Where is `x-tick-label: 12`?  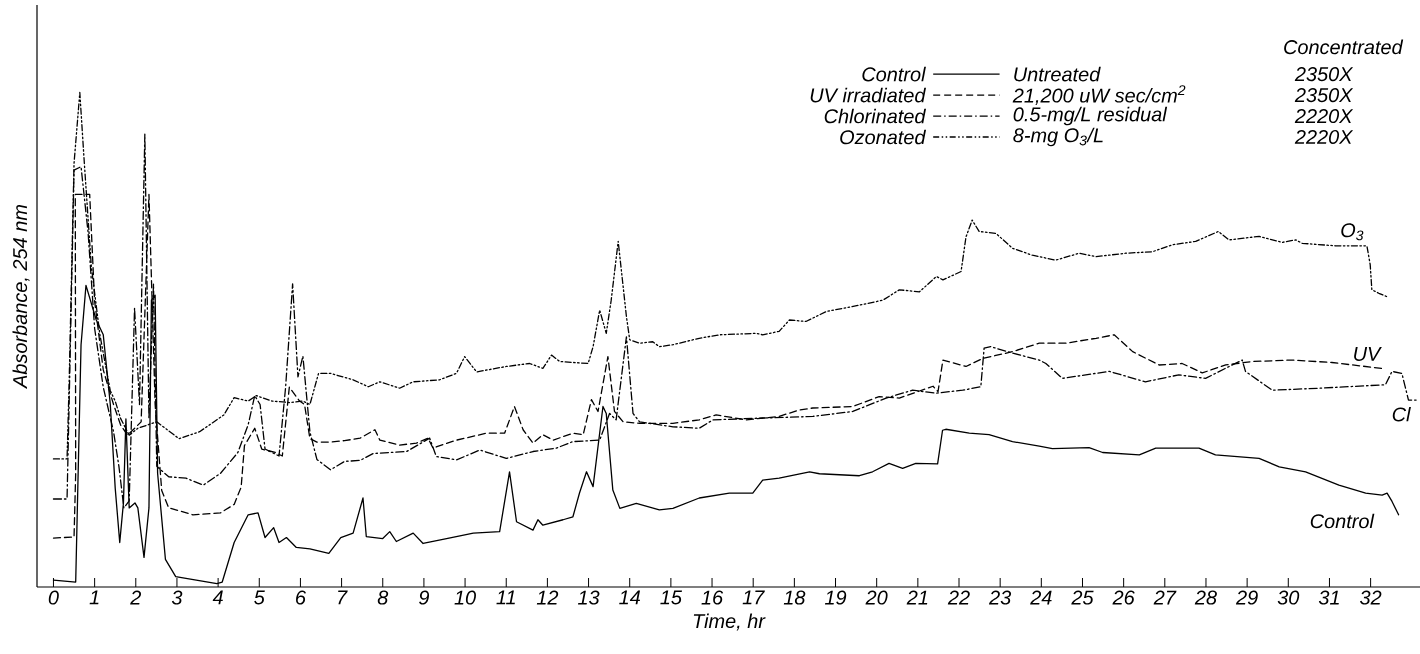
x-tick-label: 12 is located at coordinates (547, 597).